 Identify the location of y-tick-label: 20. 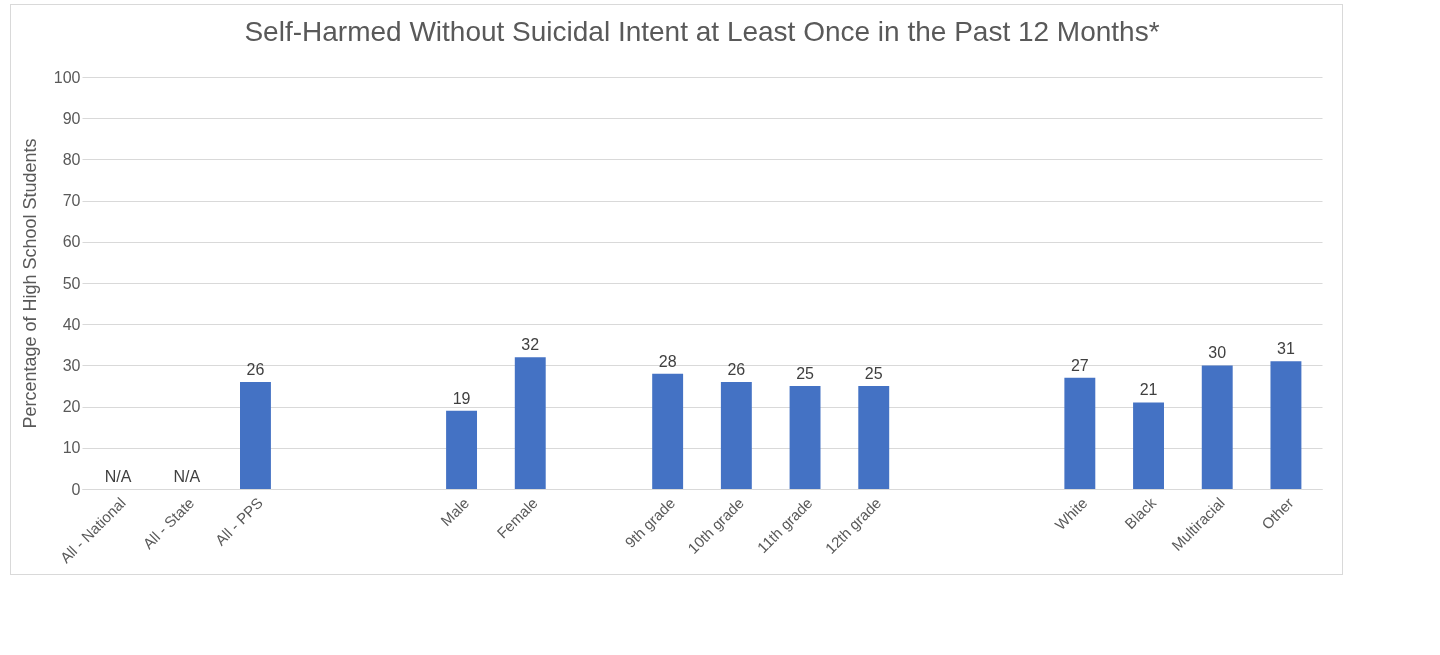
(71, 407).